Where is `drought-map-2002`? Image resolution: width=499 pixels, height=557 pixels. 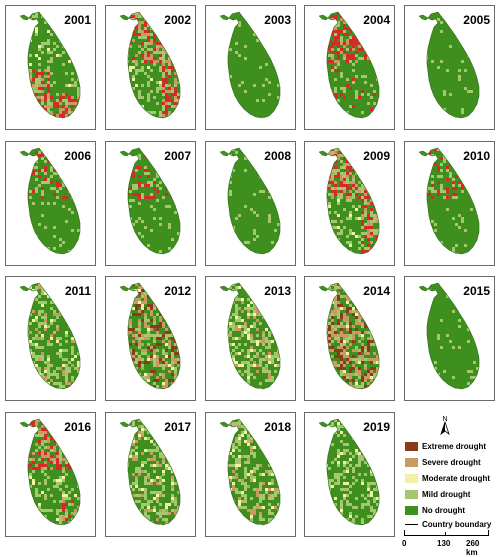
drought-map-2002 is located at coordinates (150, 65).